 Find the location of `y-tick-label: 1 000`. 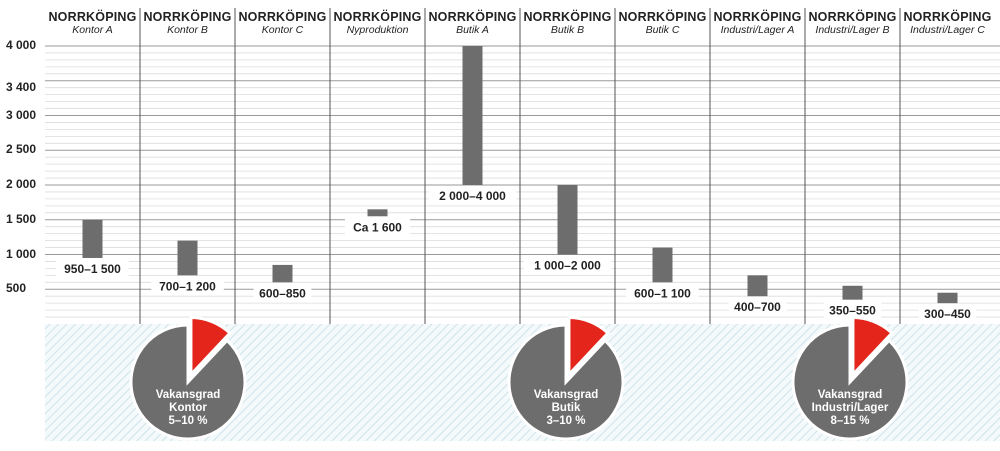

y-tick-label: 1 000 is located at coordinates (21, 253).